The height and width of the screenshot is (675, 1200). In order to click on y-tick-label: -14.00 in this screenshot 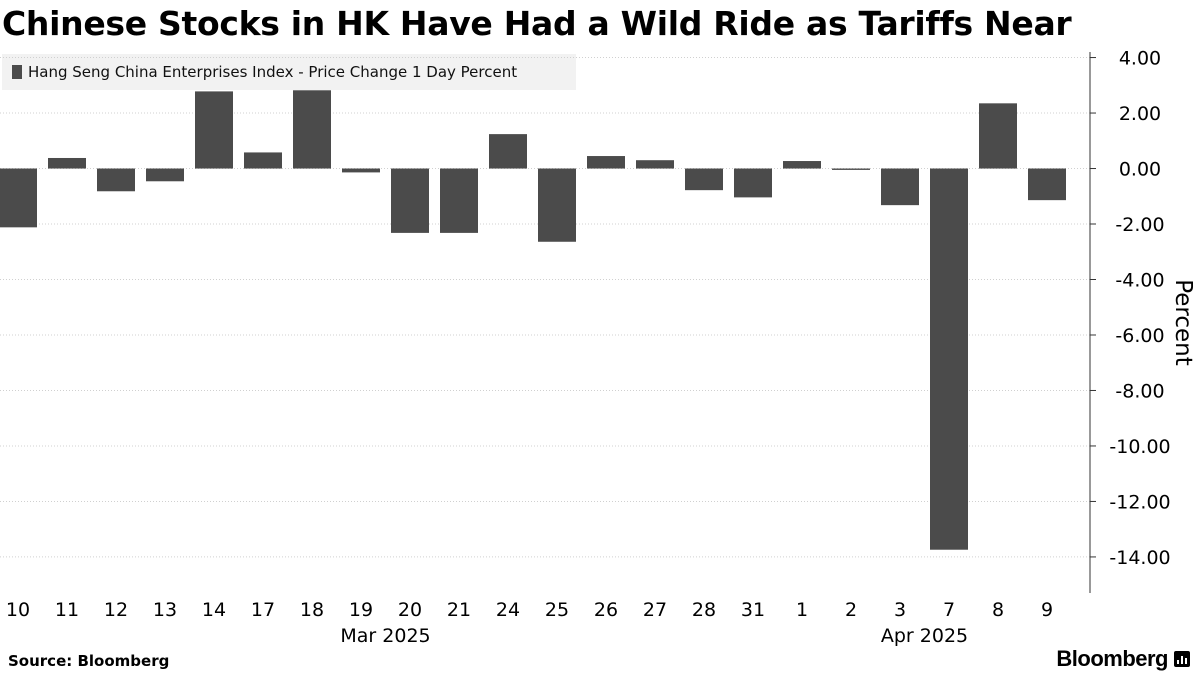, I will do `click(1139, 558)`.